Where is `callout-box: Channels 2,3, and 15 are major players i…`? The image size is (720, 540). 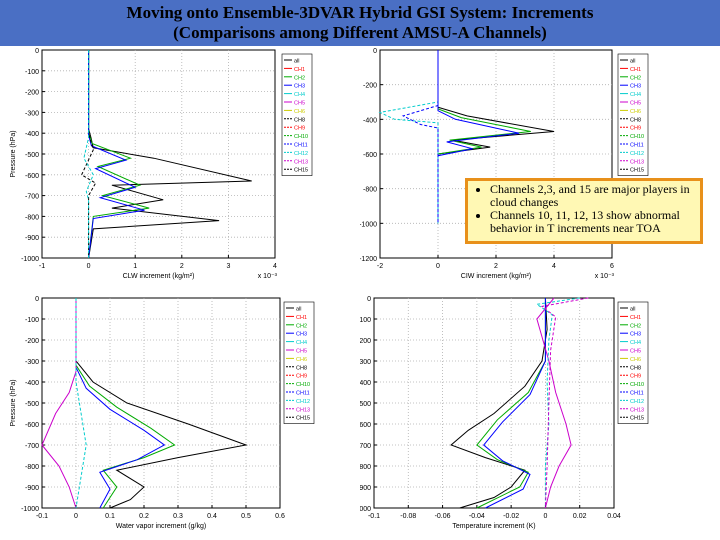
callout-box: Channels 2,3, and 15 are major players i… is located at coordinates (584, 211).